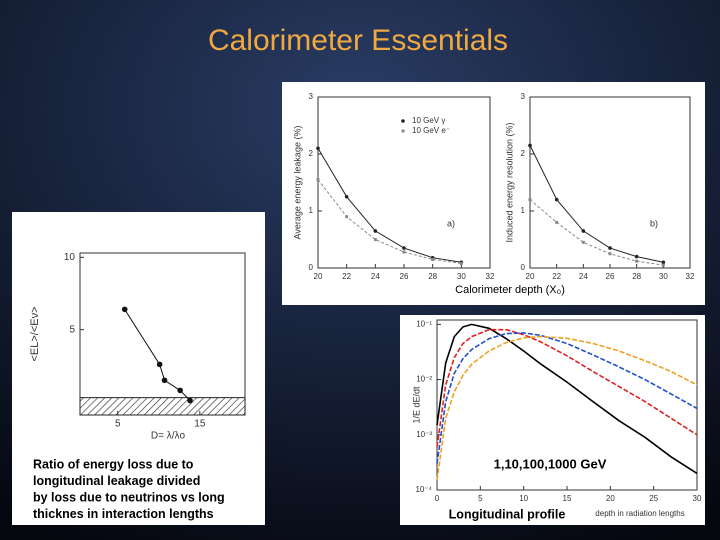 The height and width of the screenshot is (540, 720). Describe the element at coordinates (654, 223) in the screenshot. I see `annotation: b)` at that location.